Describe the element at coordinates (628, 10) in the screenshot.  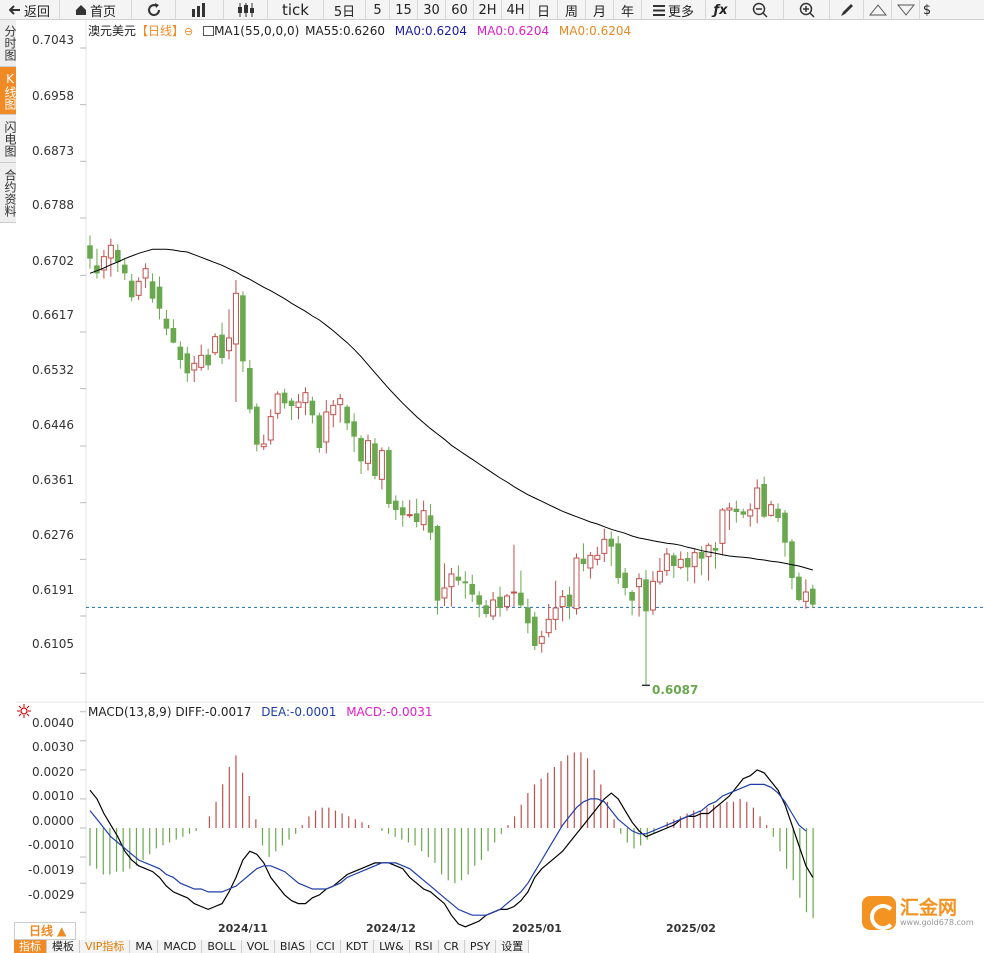
I see `period-year: 年` at that location.